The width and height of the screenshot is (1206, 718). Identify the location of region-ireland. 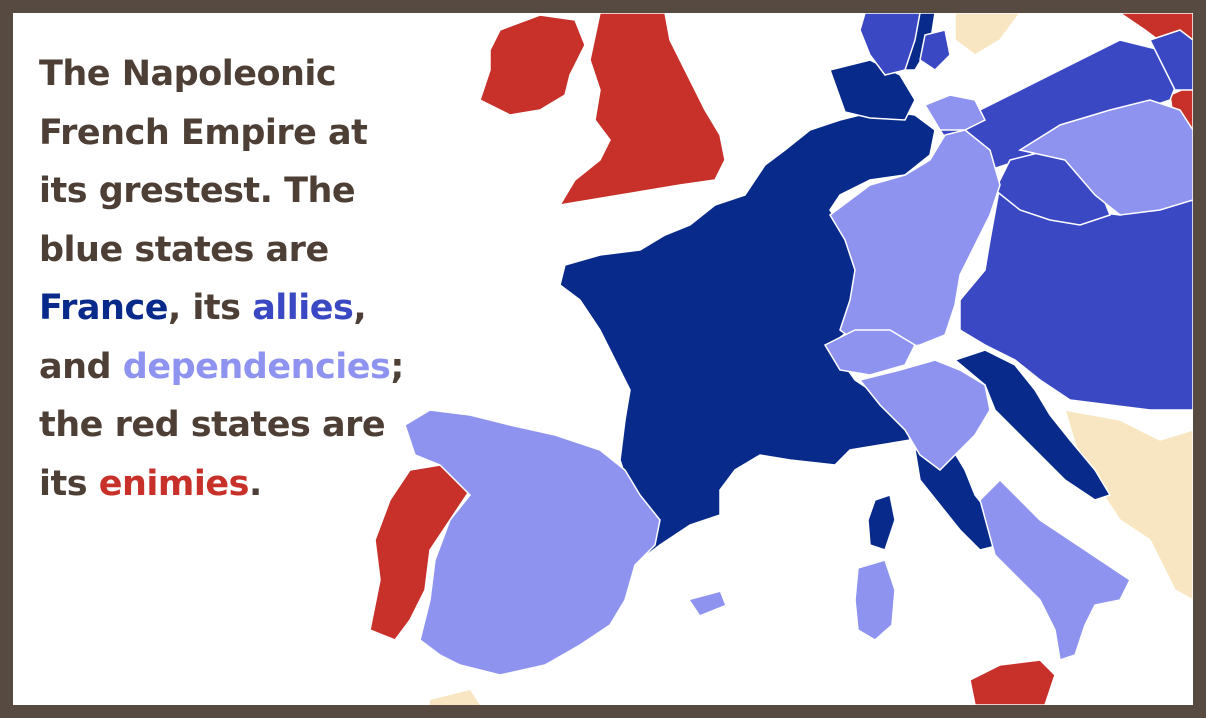
(532, 65).